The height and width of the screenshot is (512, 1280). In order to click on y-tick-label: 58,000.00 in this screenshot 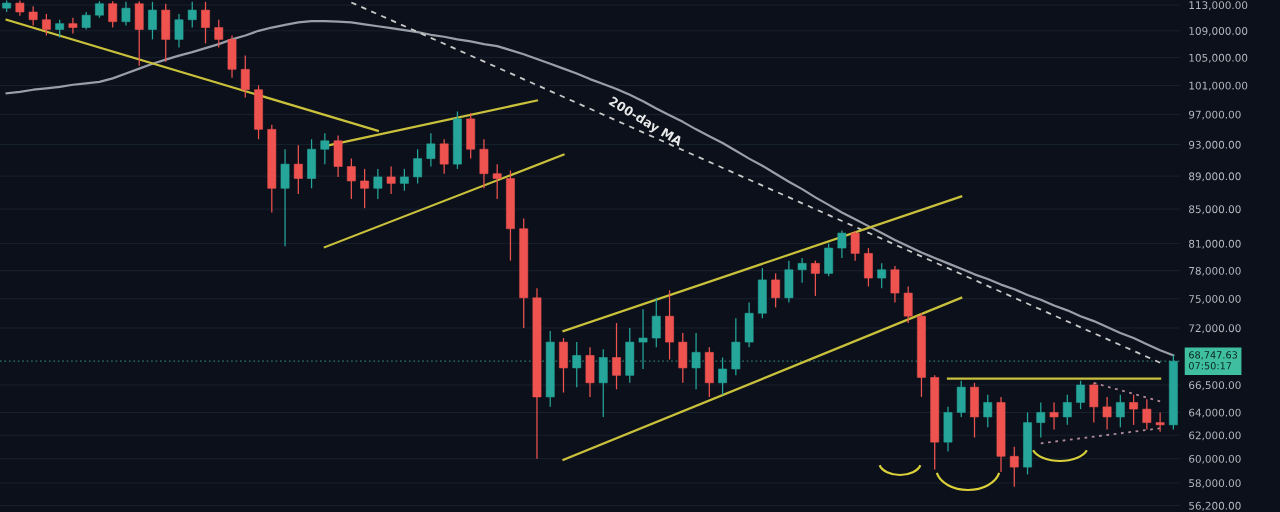, I will do `click(1215, 484)`.